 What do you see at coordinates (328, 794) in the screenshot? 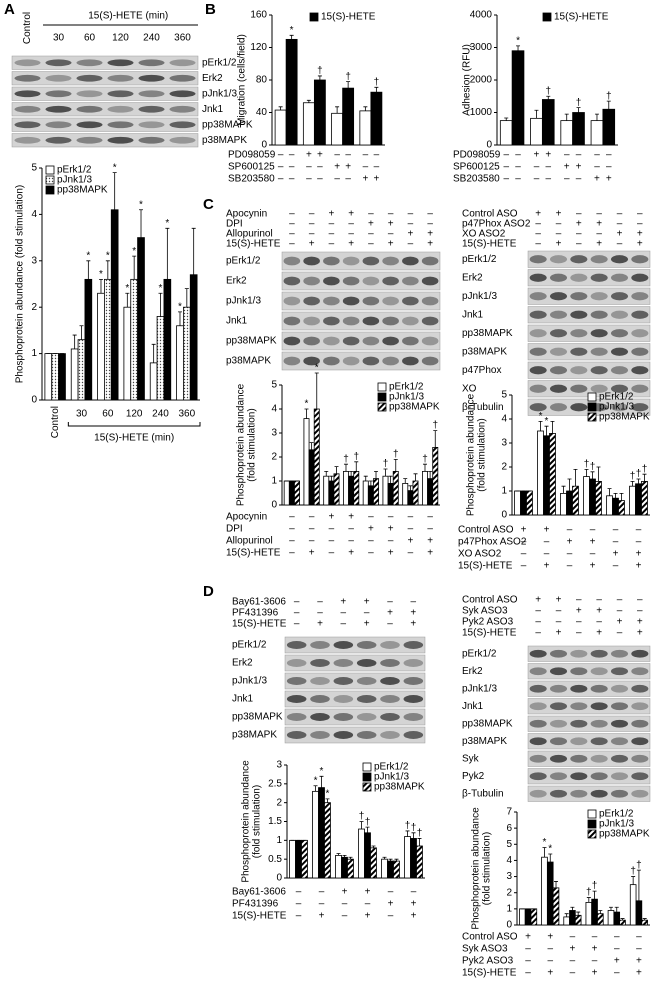
I see `significance-marker: *` at bounding box center [328, 794].